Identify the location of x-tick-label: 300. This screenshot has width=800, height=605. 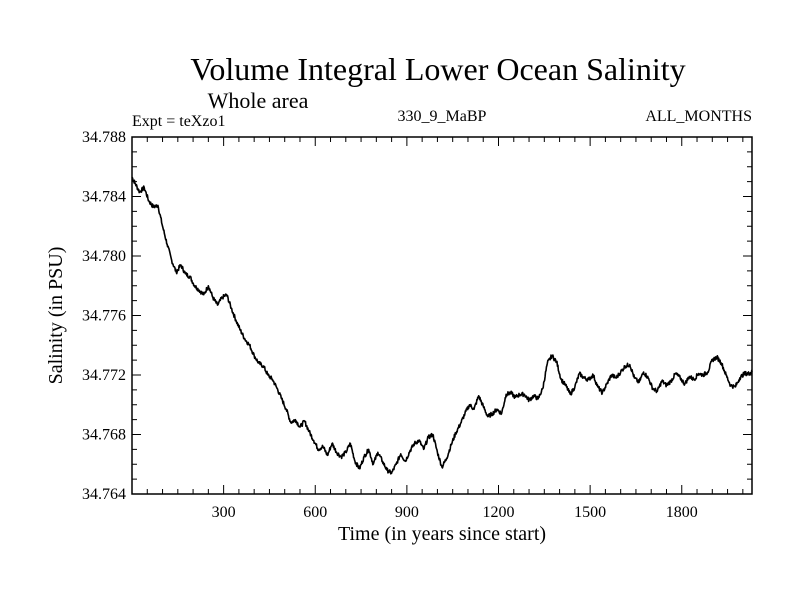
(224, 512).